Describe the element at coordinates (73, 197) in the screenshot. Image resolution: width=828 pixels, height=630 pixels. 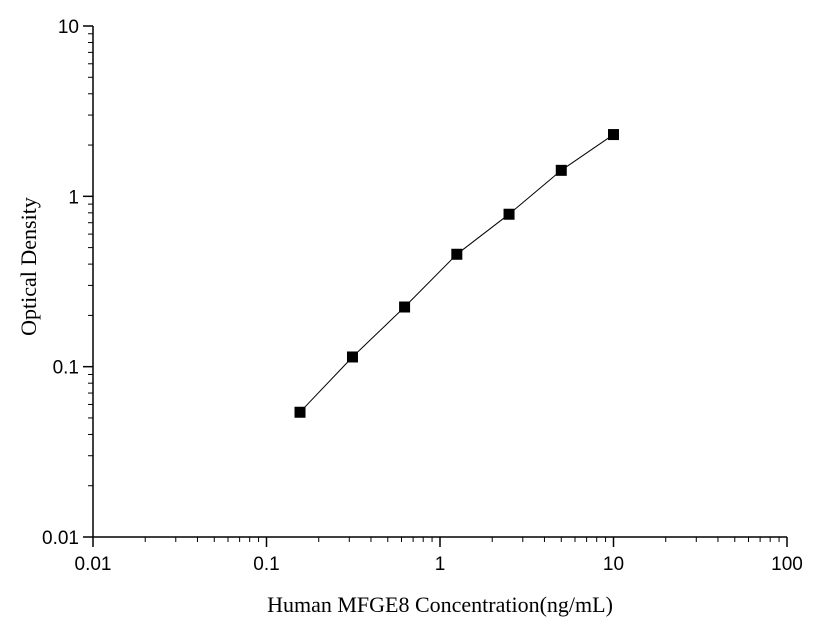
I see `y-tick-label: 1` at that location.